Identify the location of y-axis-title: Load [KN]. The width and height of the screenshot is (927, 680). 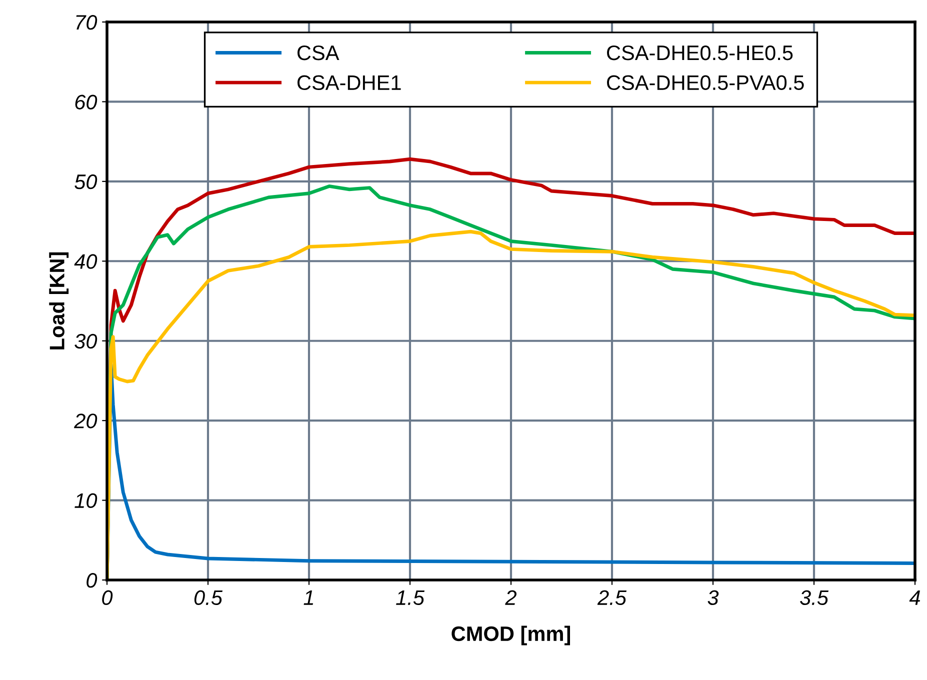
(59, 301).